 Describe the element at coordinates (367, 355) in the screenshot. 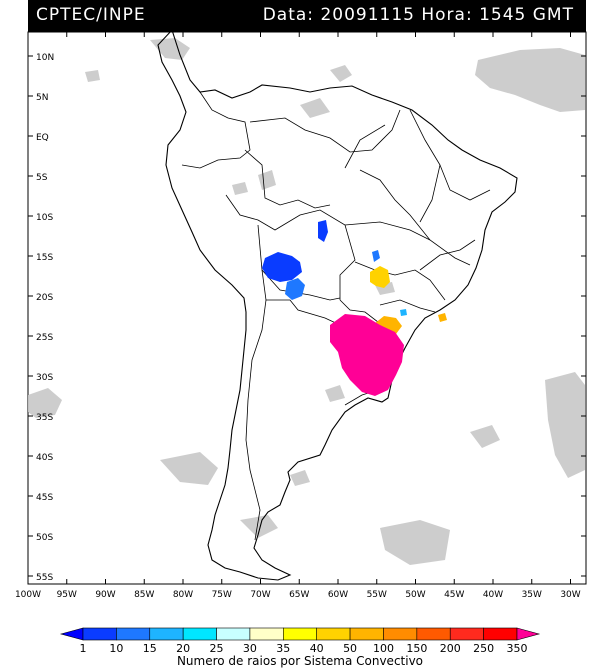

I see `storm-magenta-main` at that location.